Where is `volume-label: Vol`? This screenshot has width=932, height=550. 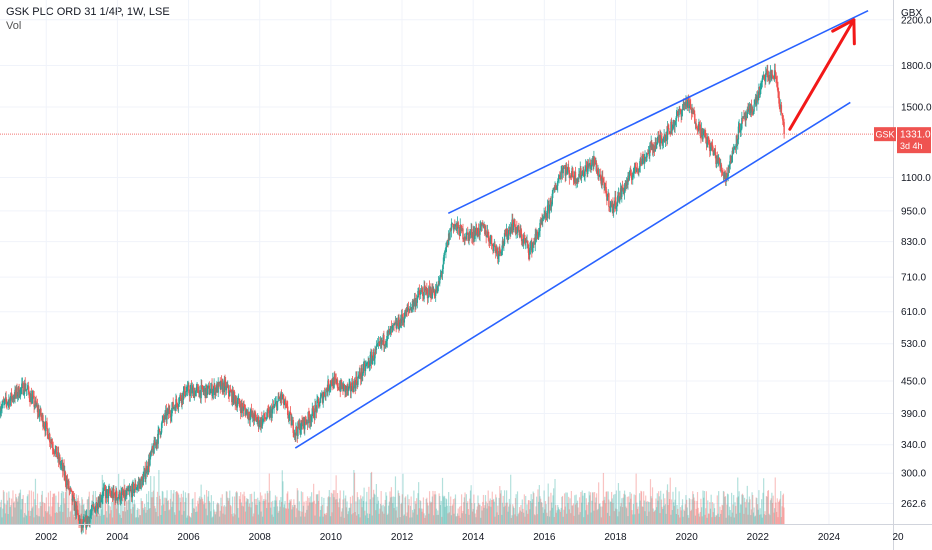 volume-label: Vol is located at coordinates (14, 26).